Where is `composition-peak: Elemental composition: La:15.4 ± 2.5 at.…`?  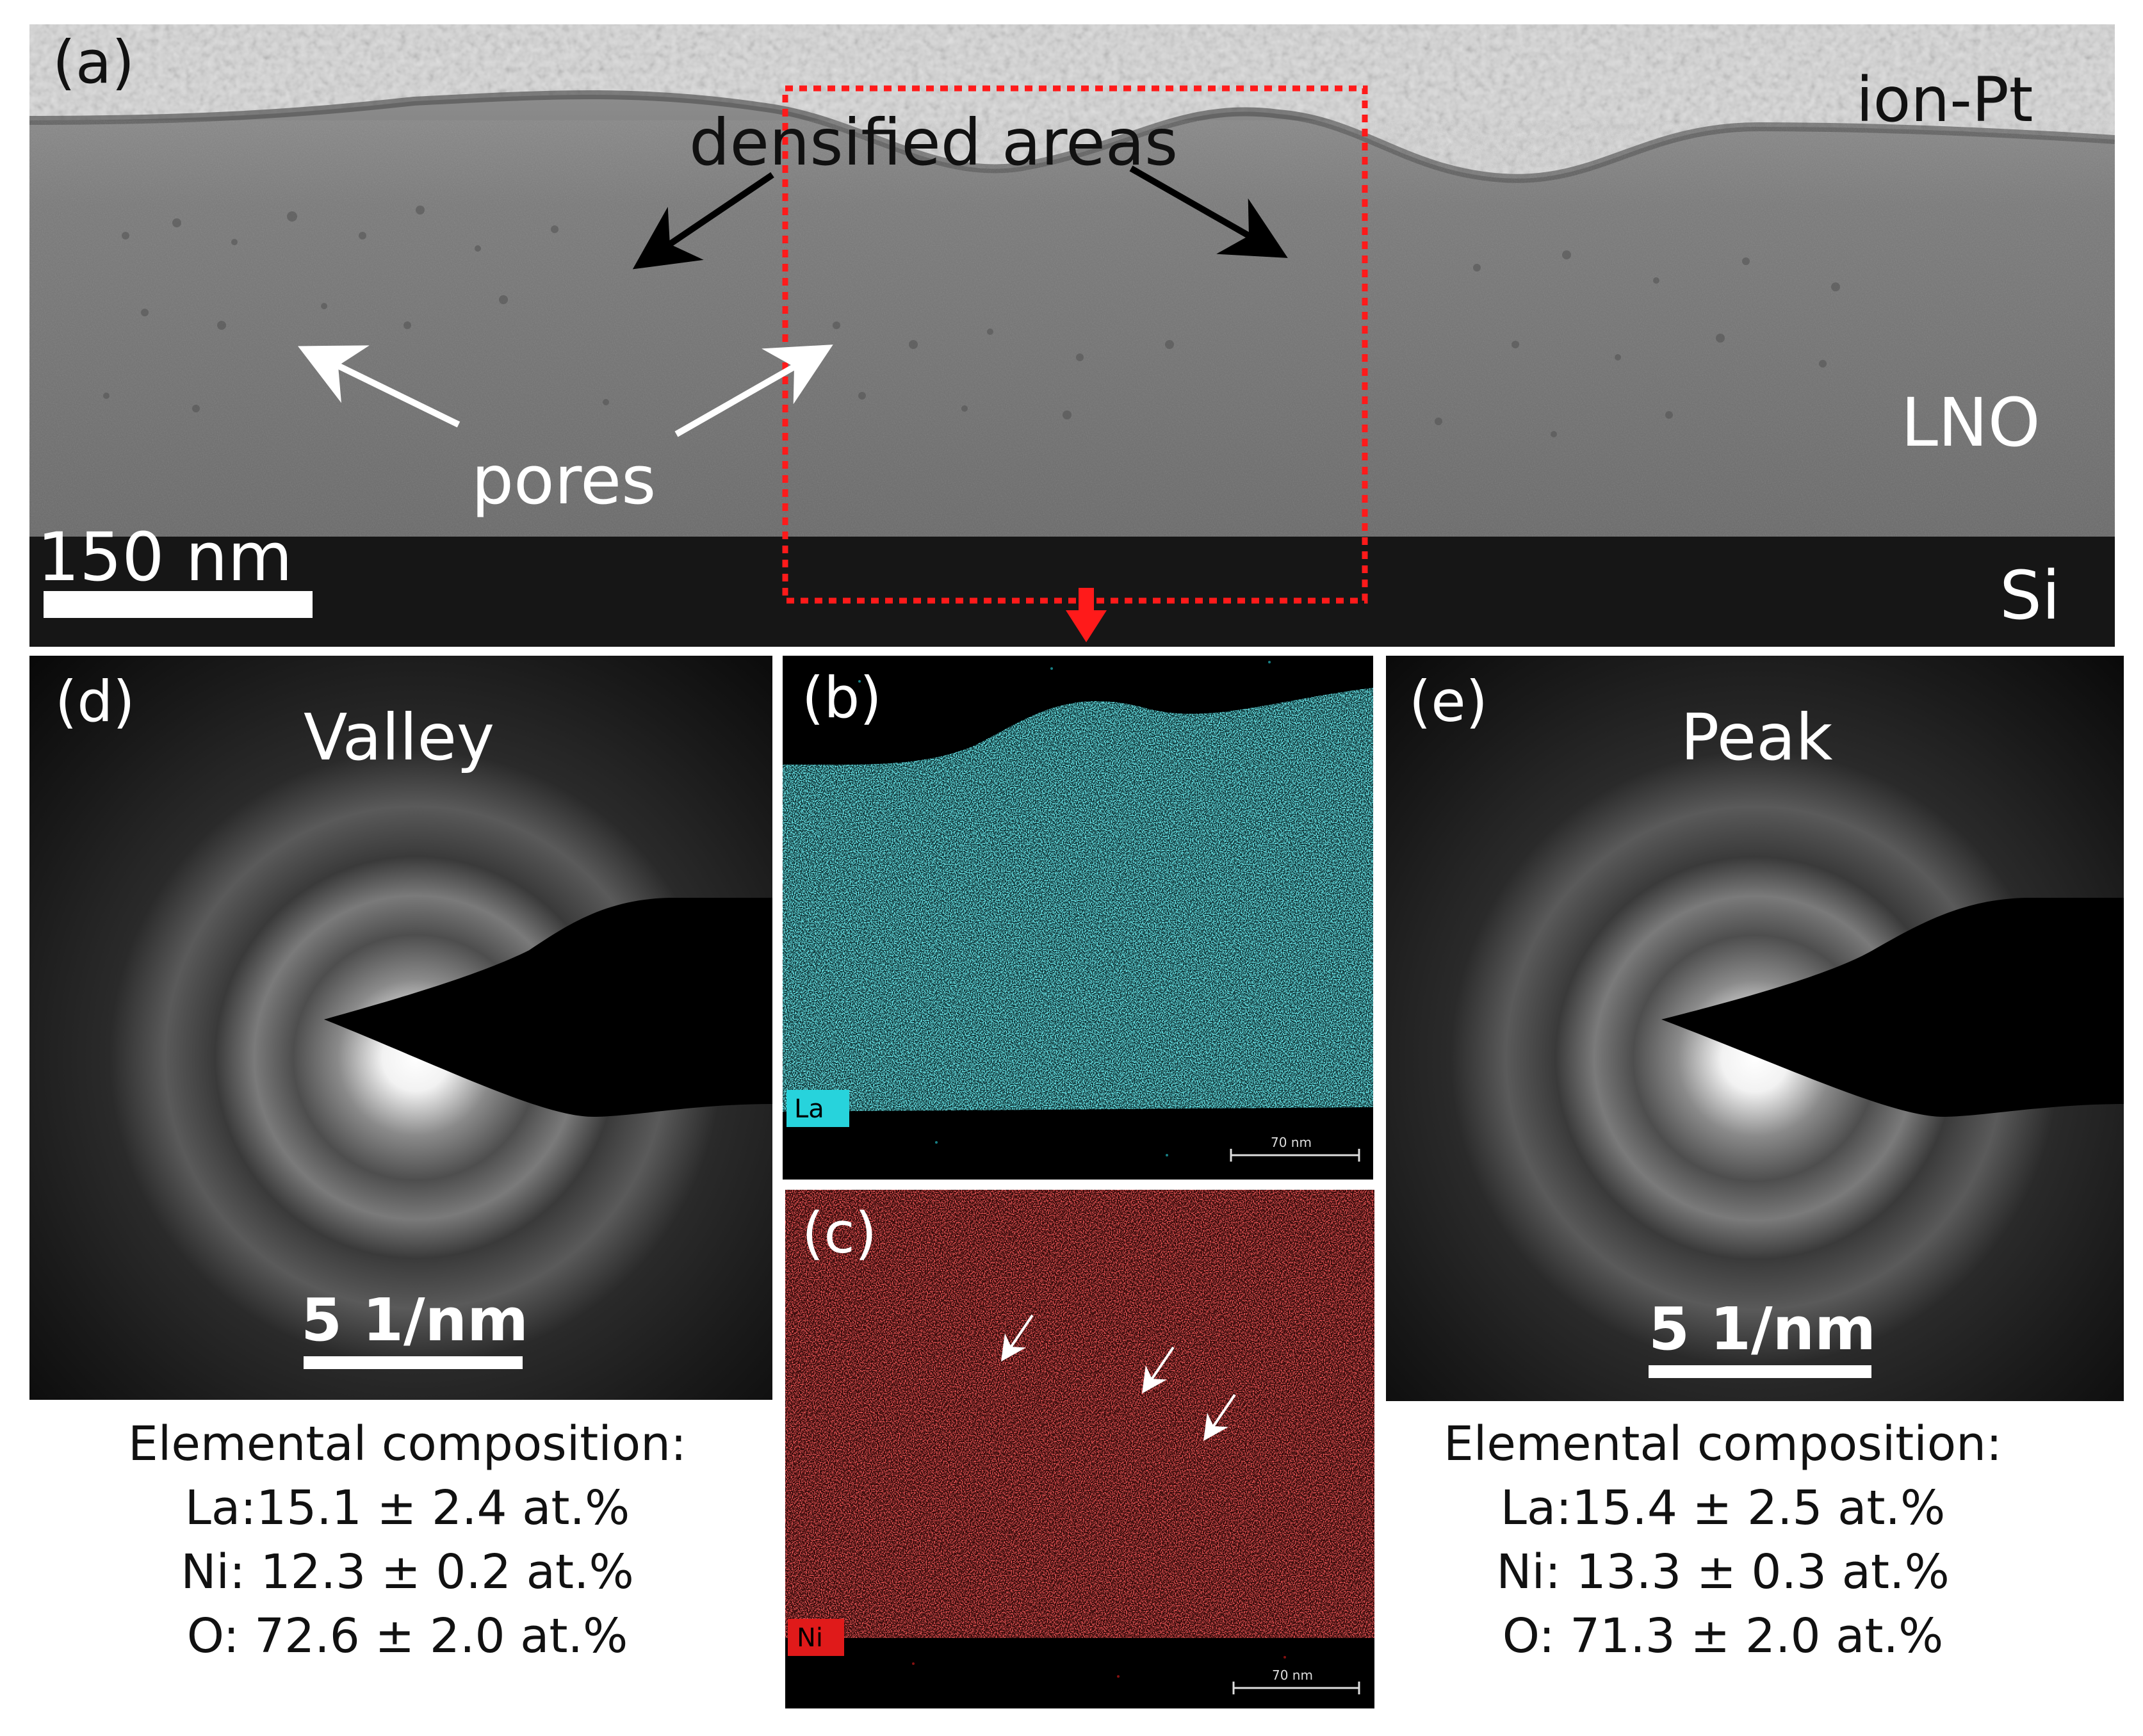 composition-peak: Elemental composition: La:15.4 ± 2.5 at.… is located at coordinates (1723, 1540).